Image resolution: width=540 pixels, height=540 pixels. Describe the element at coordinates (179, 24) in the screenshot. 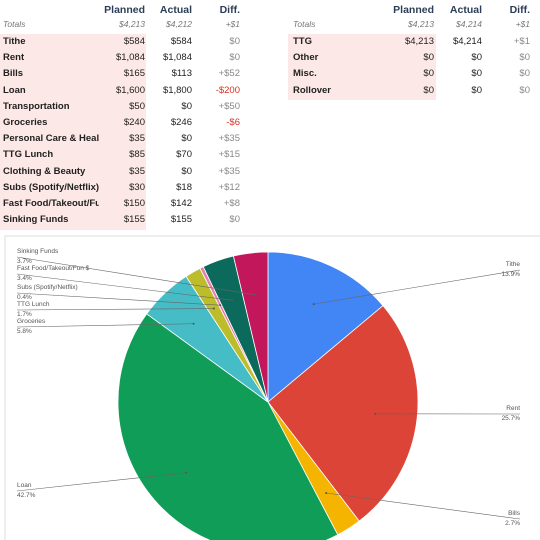

I see `table-cell: $4,212` at that location.